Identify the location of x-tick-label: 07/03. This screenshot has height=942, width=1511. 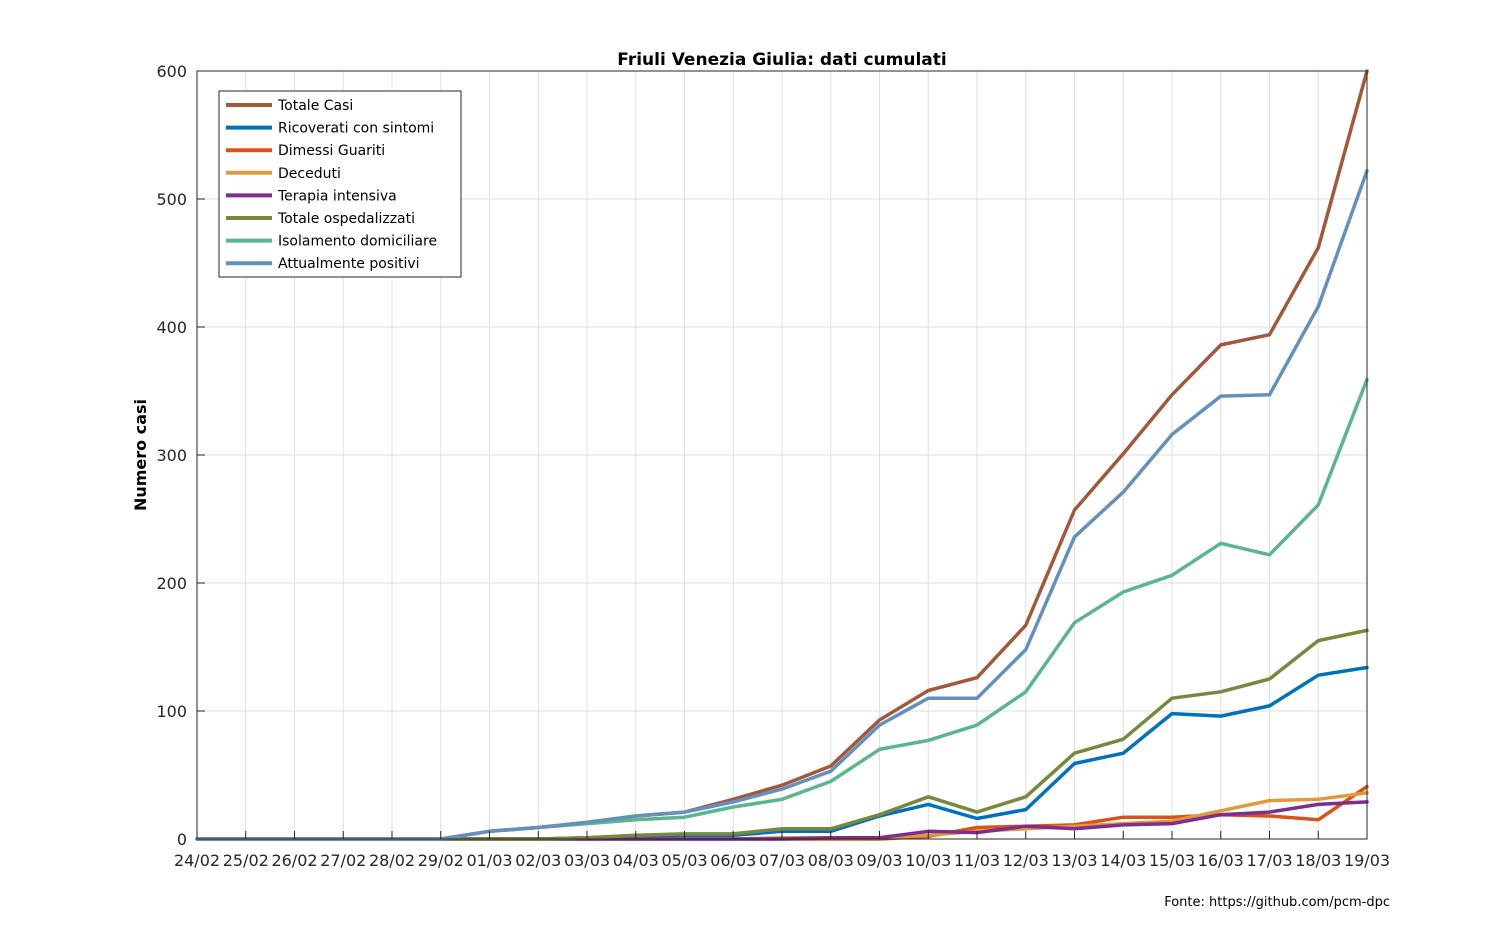
(782, 860).